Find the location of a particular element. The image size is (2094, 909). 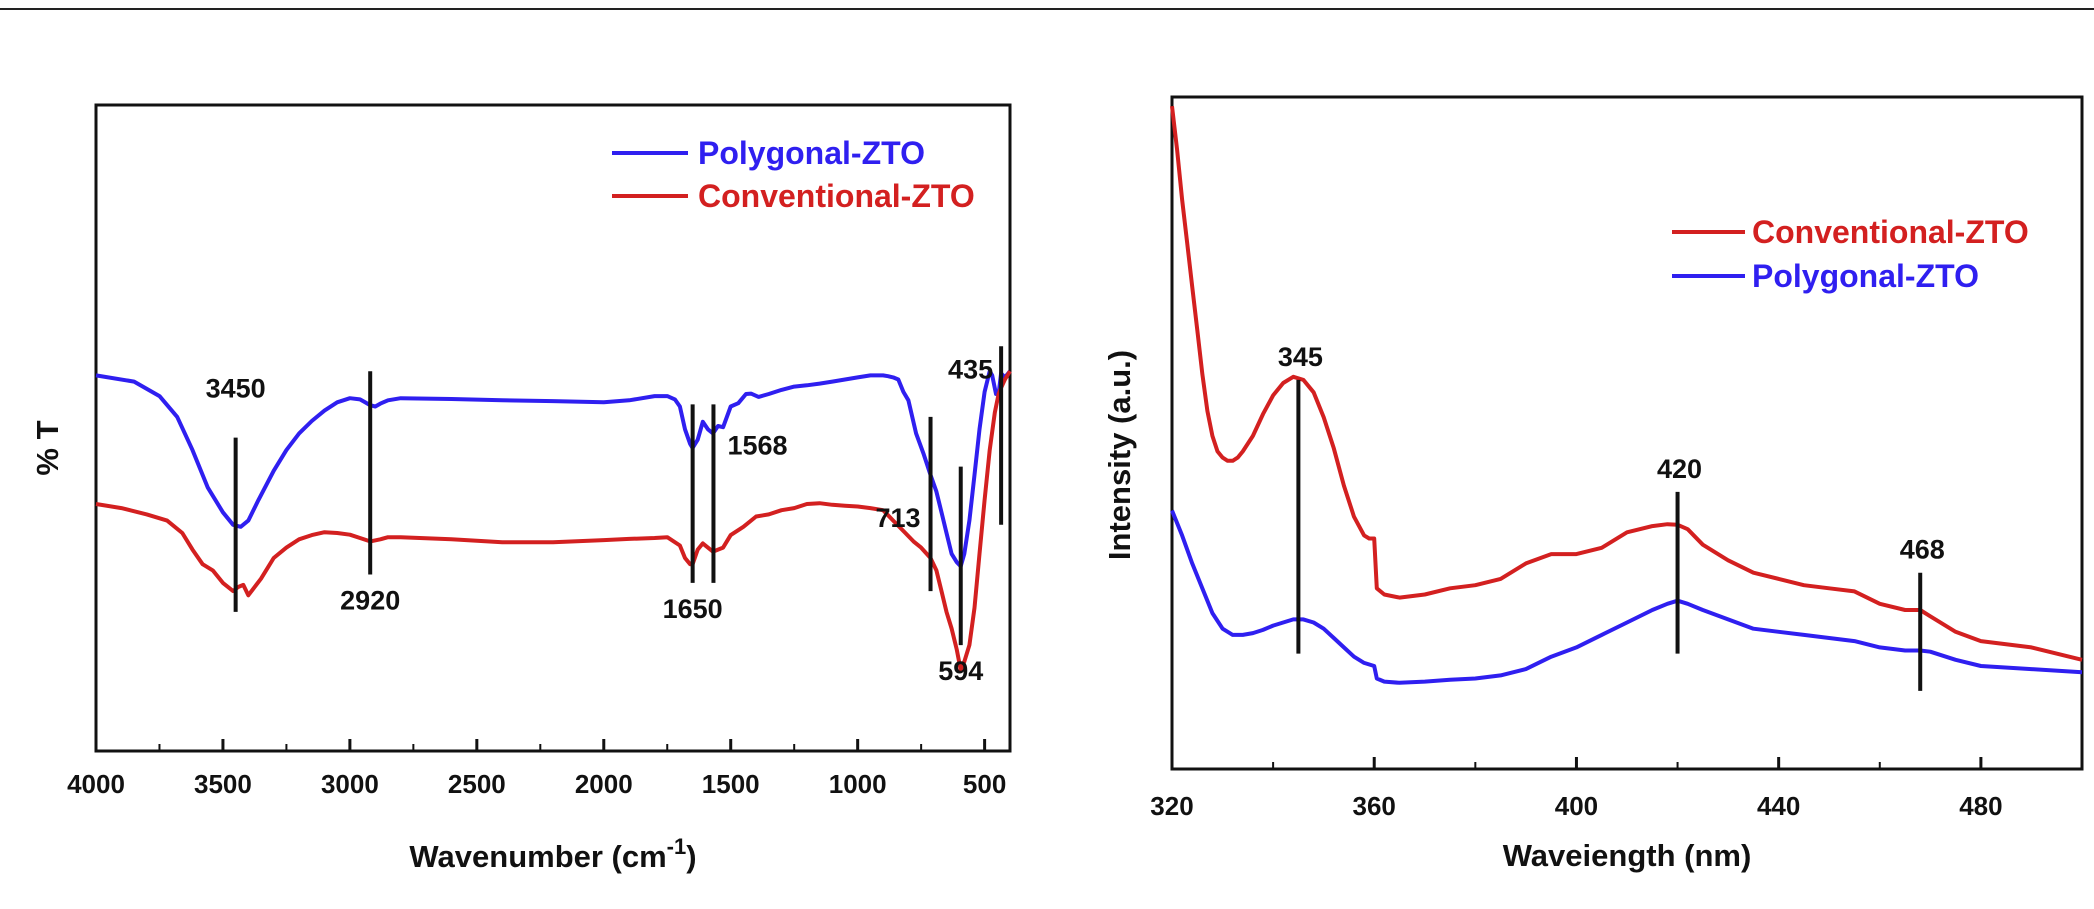

ftir-peak-label-1568: 1568 is located at coordinates (757, 445).